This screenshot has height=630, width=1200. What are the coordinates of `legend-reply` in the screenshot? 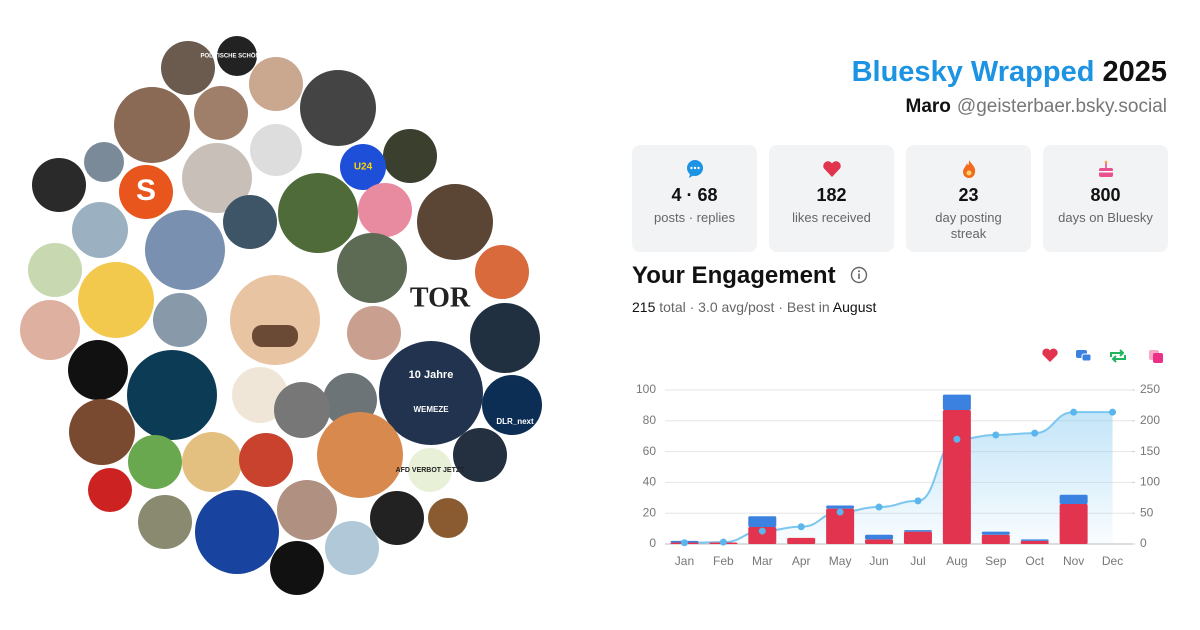 It's located at (1084, 356).